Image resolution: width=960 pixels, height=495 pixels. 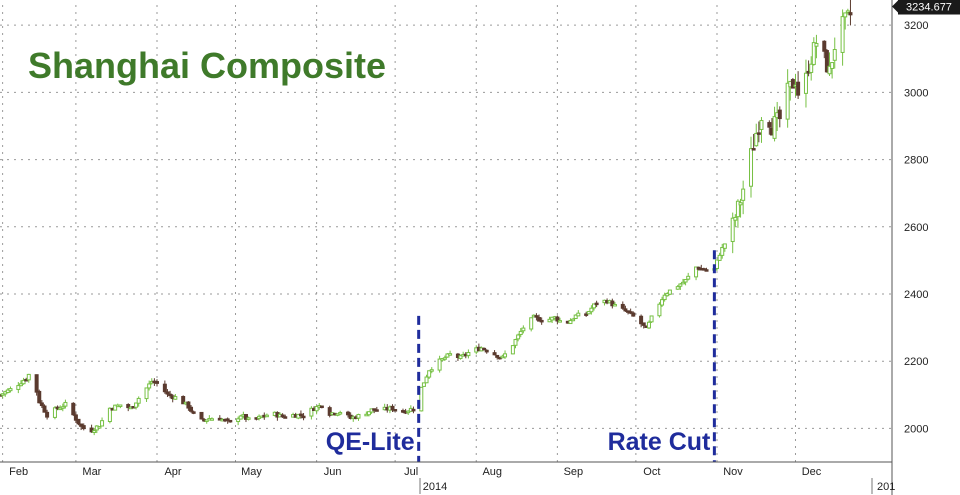 What do you see at coordinates (929, 8) in the screenshot?
I see `last-value-label: 3234.677` at bounding box center [929, 8].